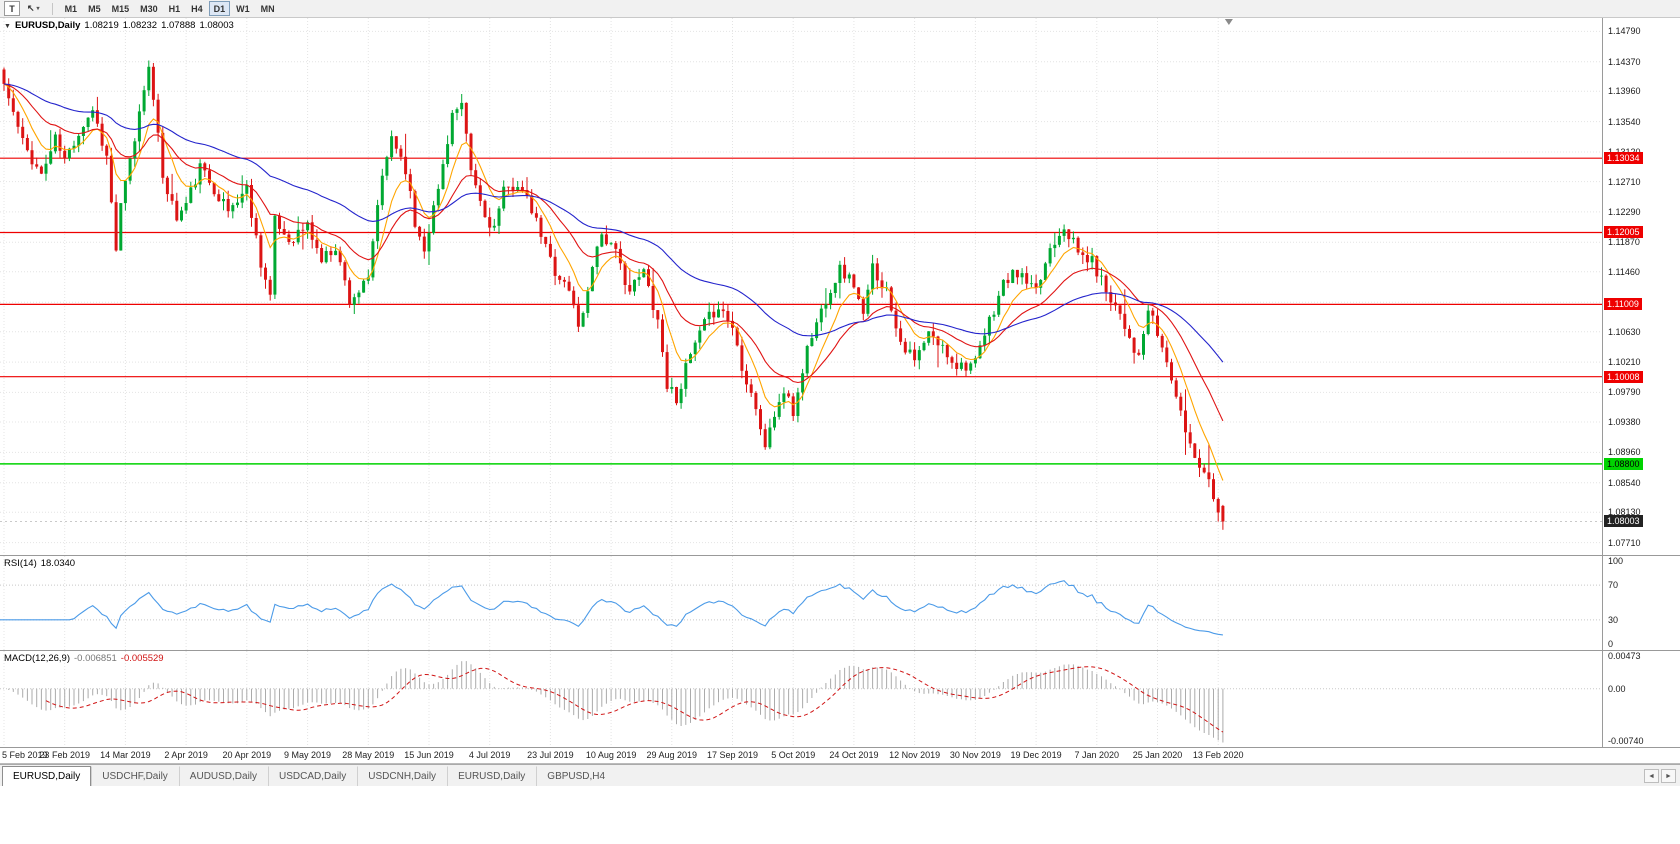  I want to click on resistance-price-label: 1.13034, so click(1623, 158).